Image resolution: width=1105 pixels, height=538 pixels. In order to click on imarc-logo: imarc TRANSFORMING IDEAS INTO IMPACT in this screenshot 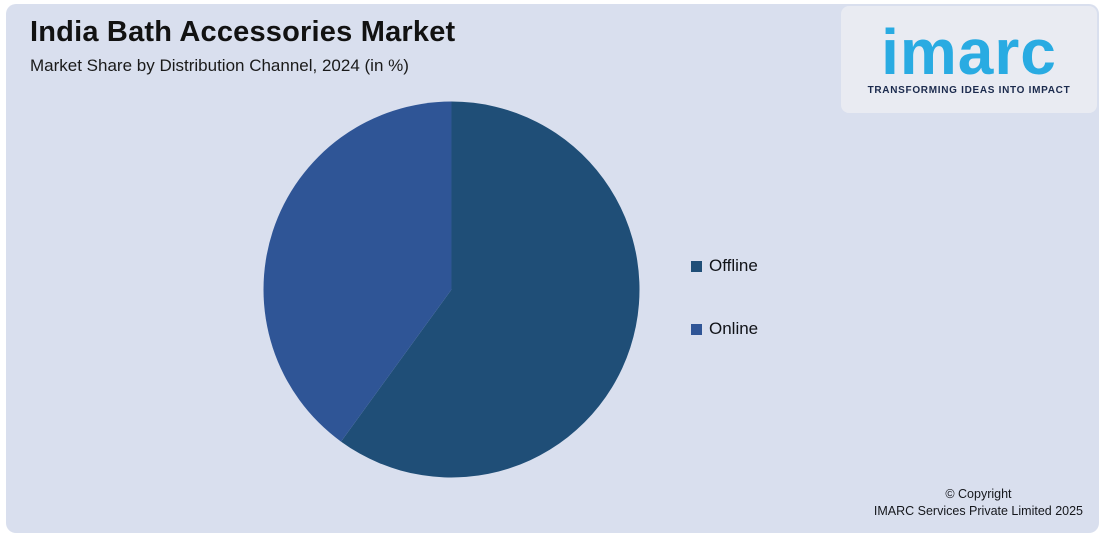, I will do `click(969, 59)`.